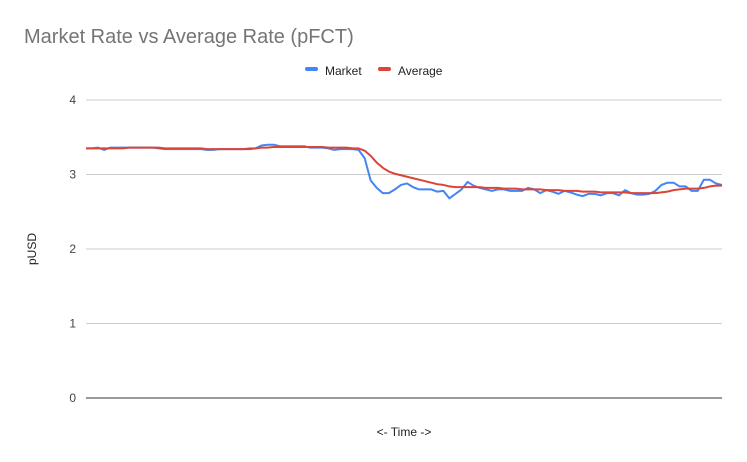 This screenshot has height=462, width=747. I want to click on legend-label-market: Market, so click(343, 71).